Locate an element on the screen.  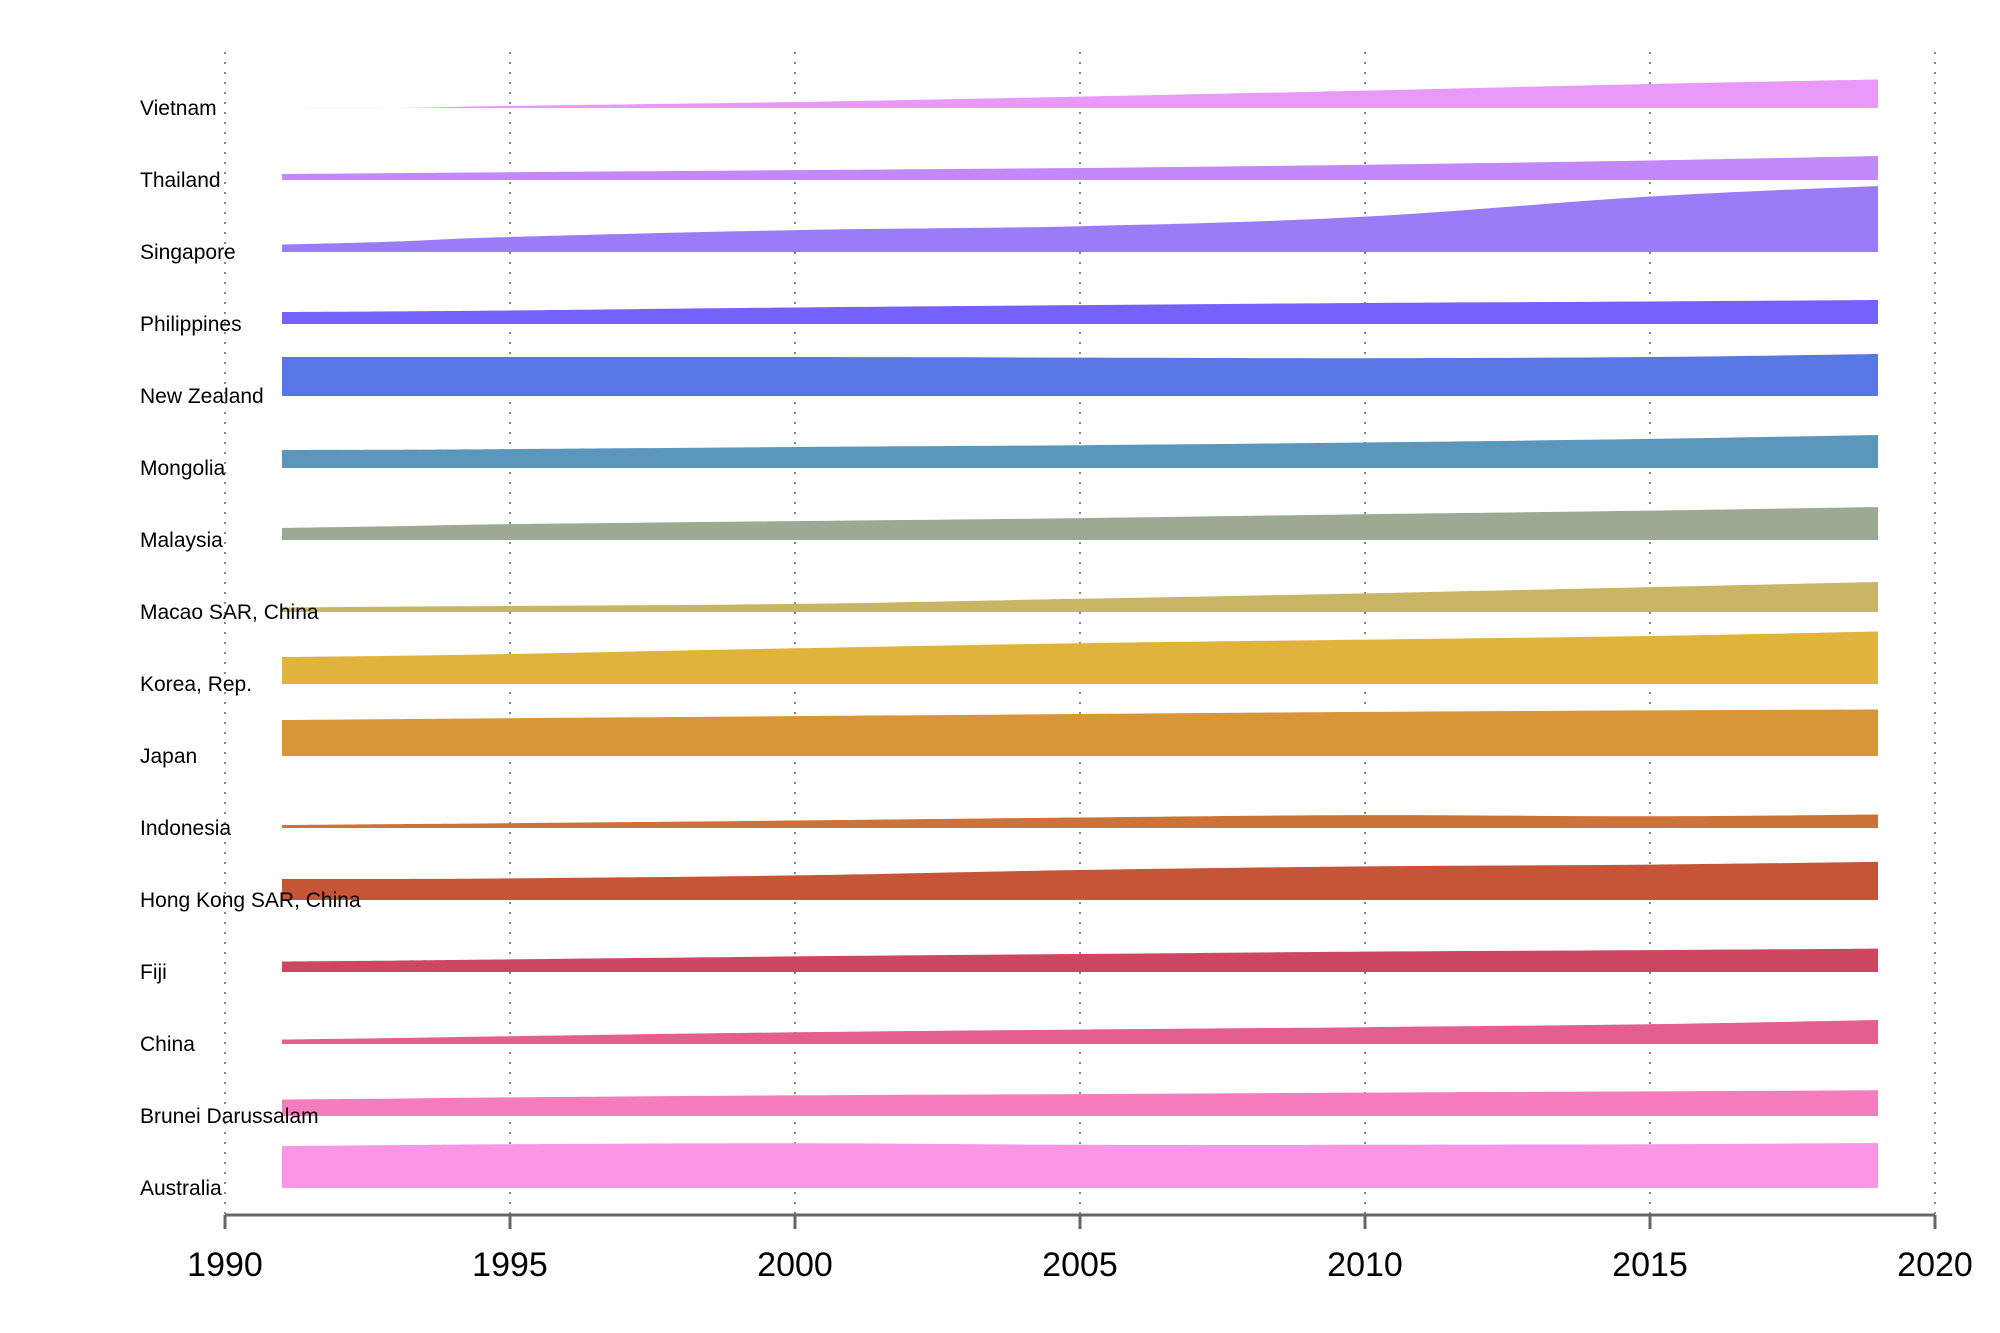
series-area-vietnam is located at coordinates (1080, 94).